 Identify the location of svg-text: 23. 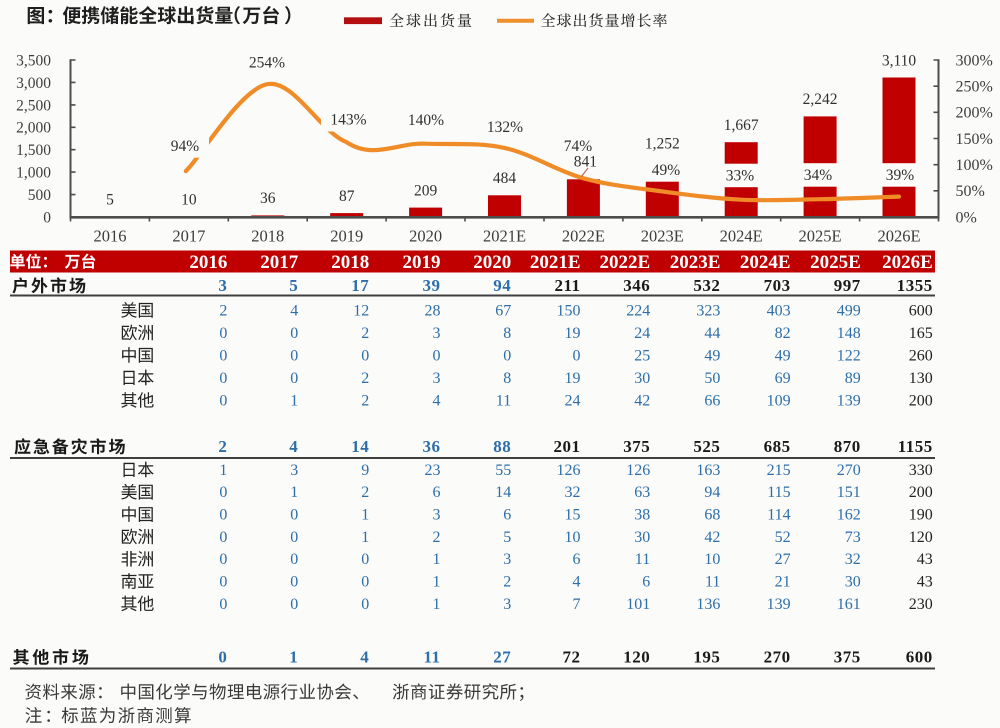
(433, 470).